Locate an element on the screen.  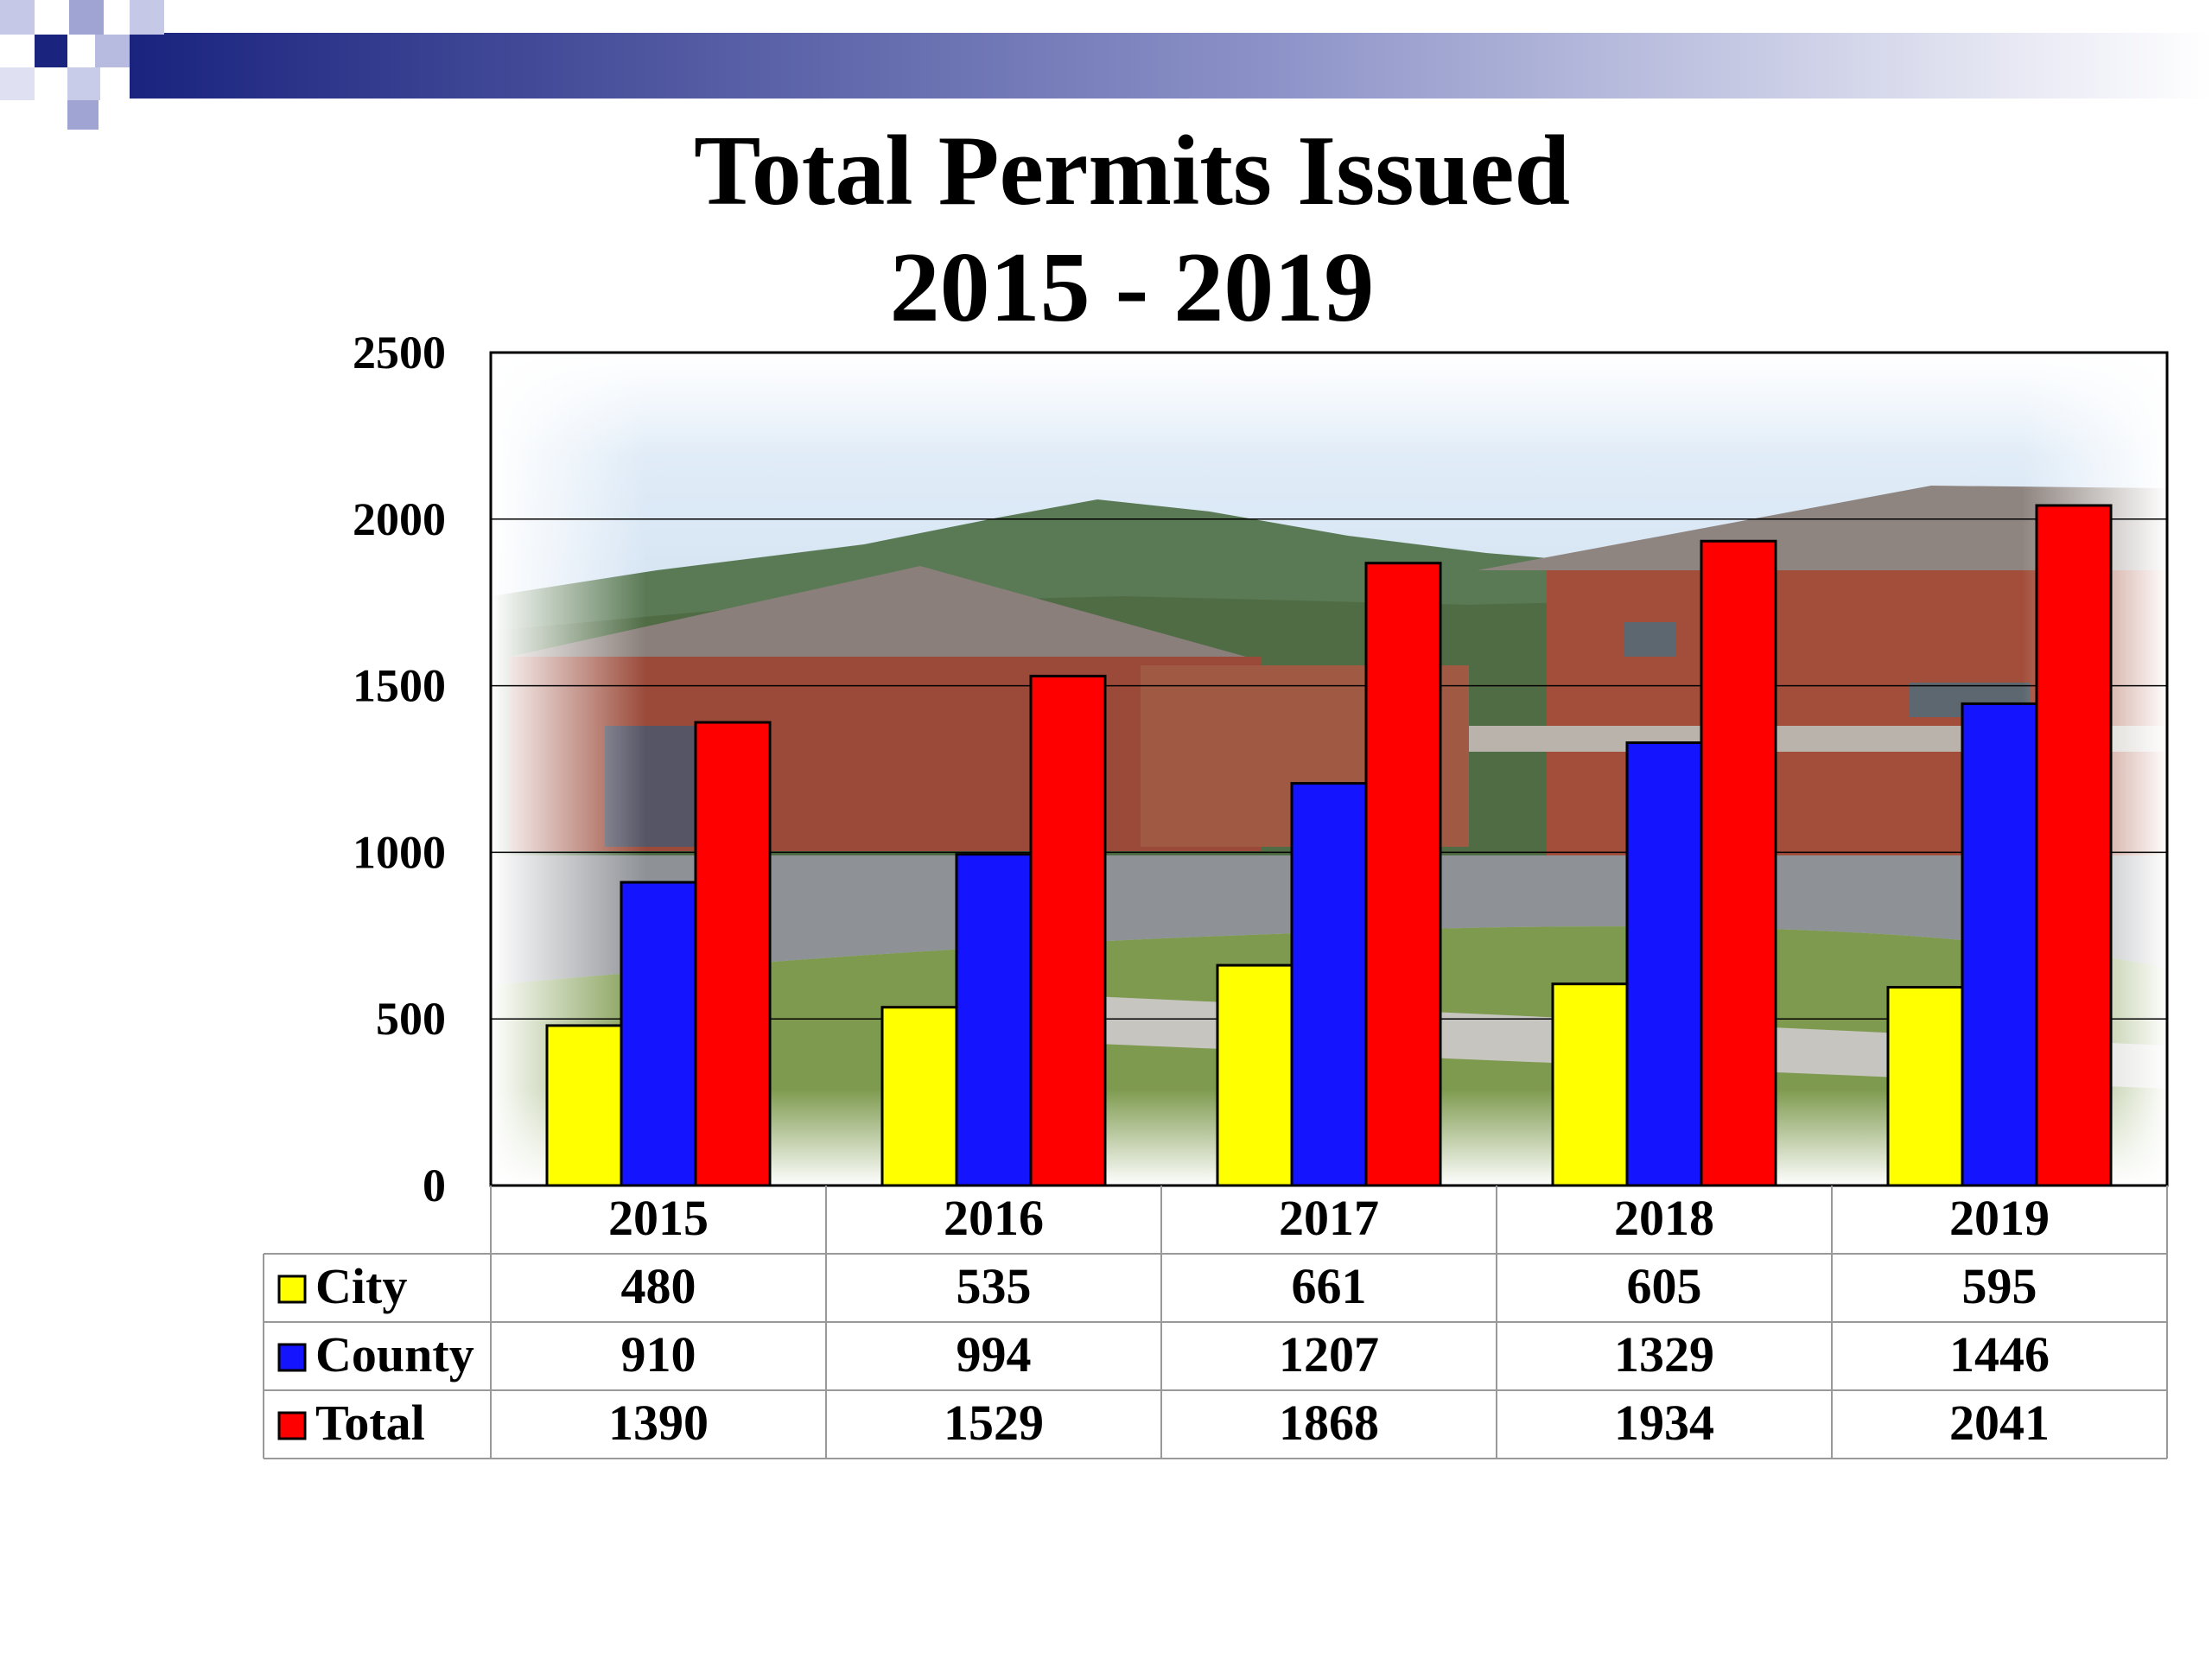
bar-total-2016 is located at coordinates (1068, 930).